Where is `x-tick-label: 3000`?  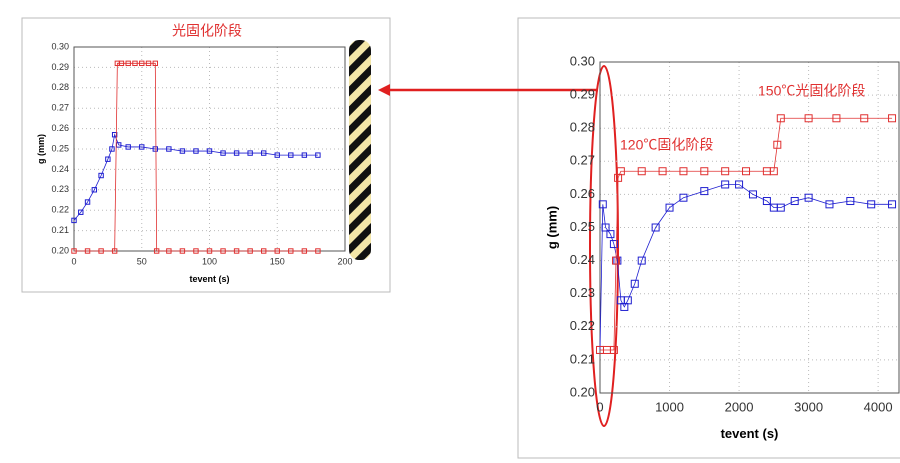
x-tick-label: 3000 is located at coordinates (808, 406).